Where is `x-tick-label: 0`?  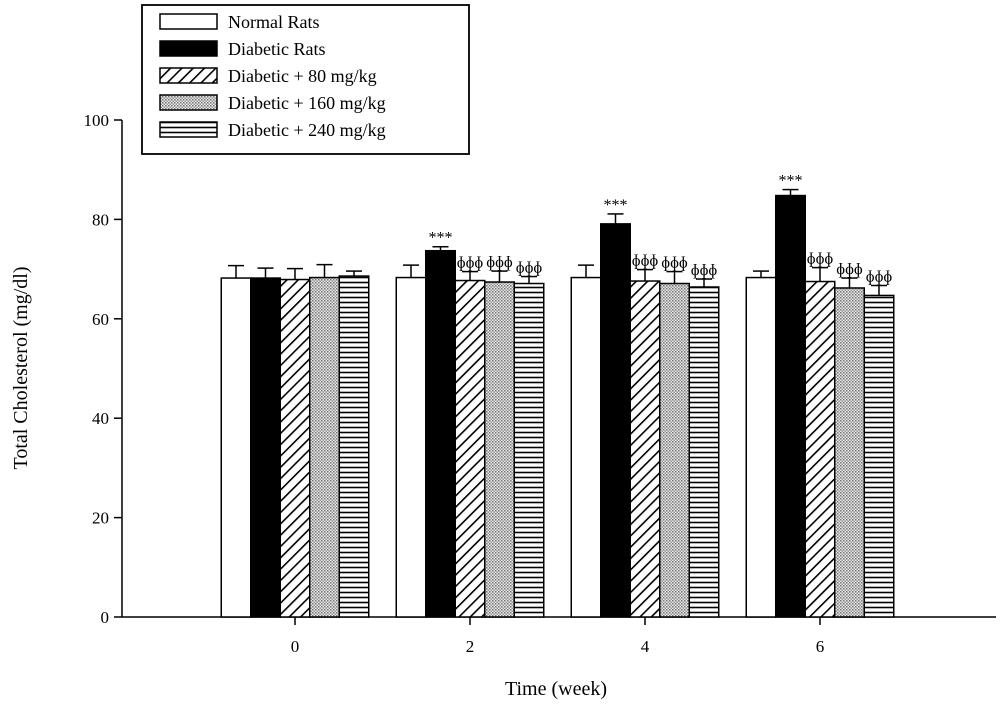
x-tick-label: 0 is located at coordinates (295, 646).